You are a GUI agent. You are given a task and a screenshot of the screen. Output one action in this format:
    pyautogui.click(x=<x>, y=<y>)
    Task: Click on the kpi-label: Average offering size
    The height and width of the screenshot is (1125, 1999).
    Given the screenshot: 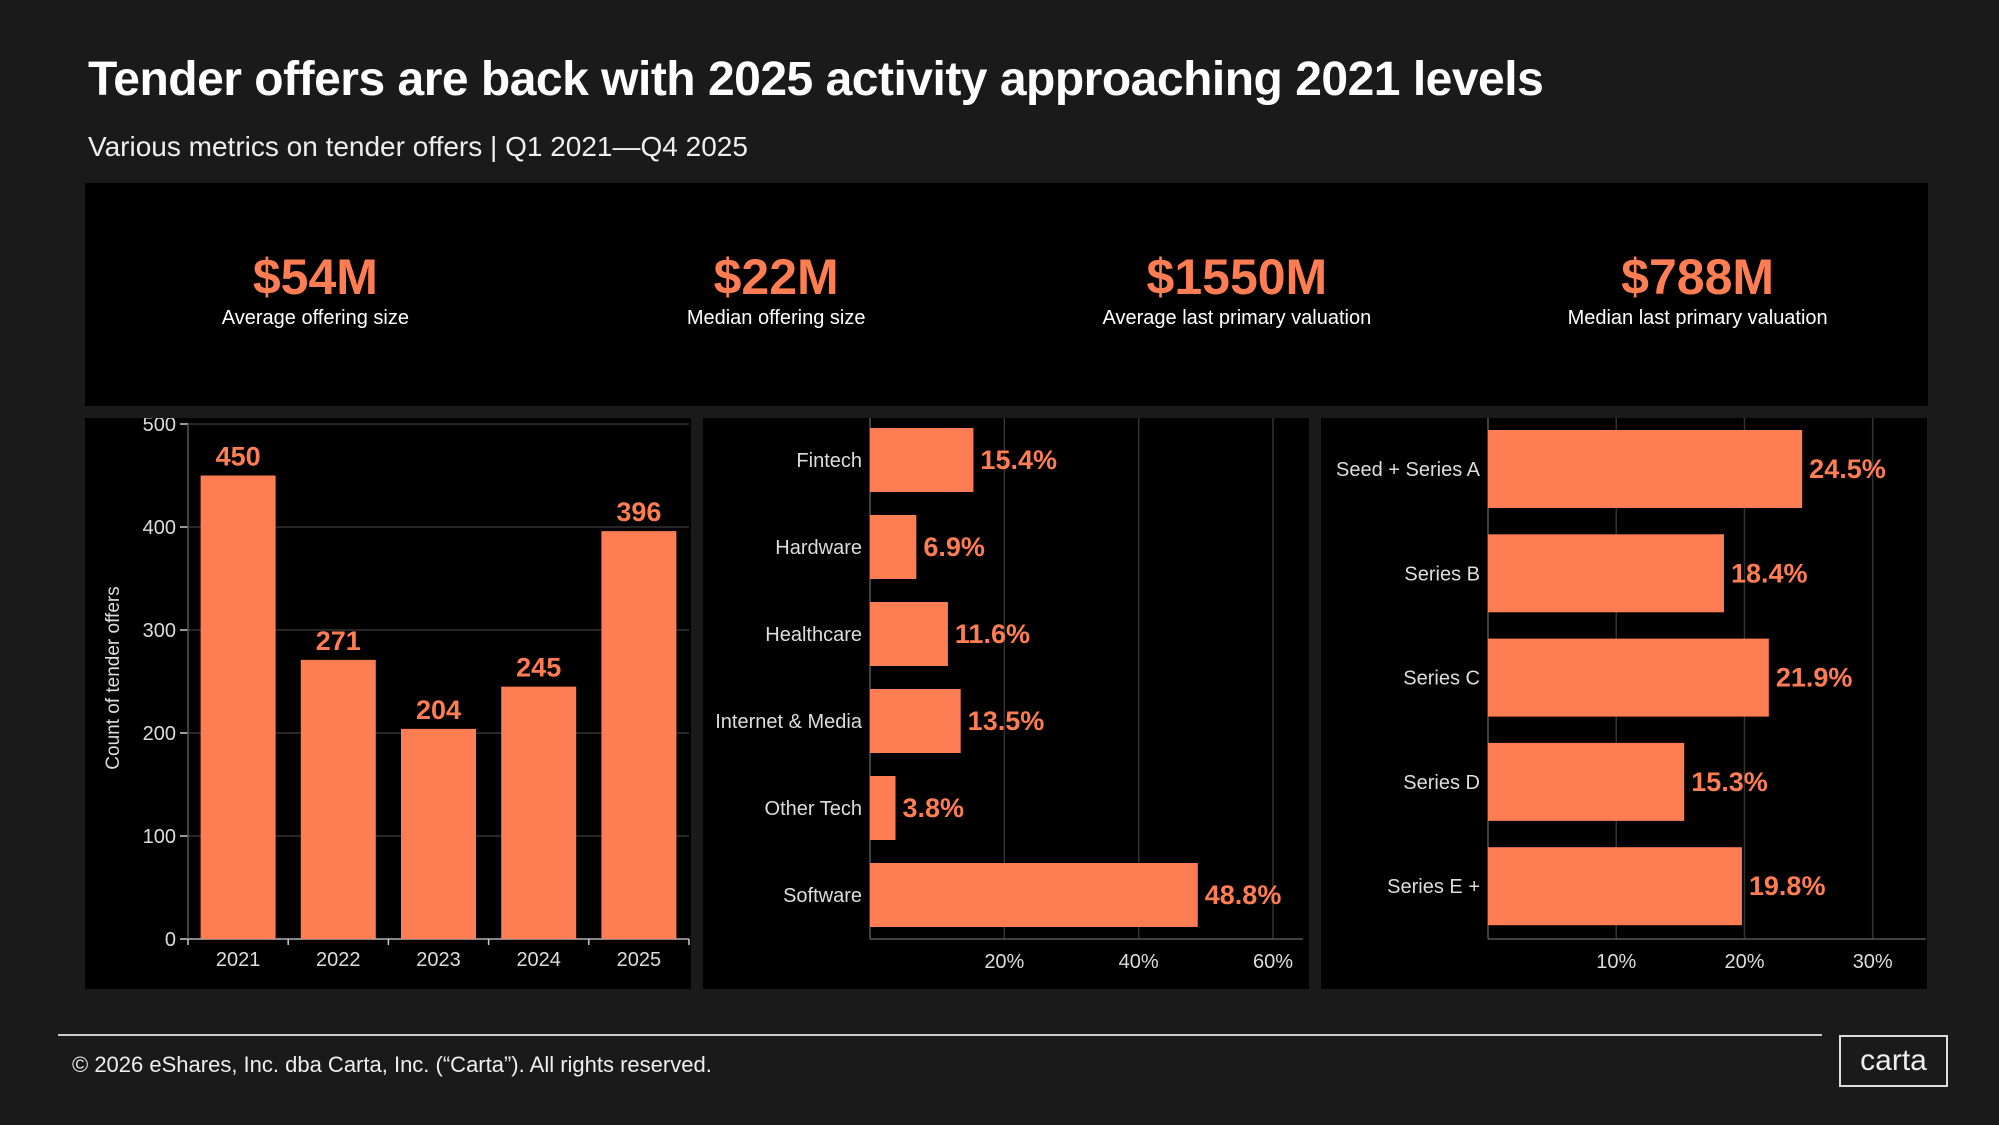 What is the action you would take?
    pyautogui.click(x=315, y=318)
    